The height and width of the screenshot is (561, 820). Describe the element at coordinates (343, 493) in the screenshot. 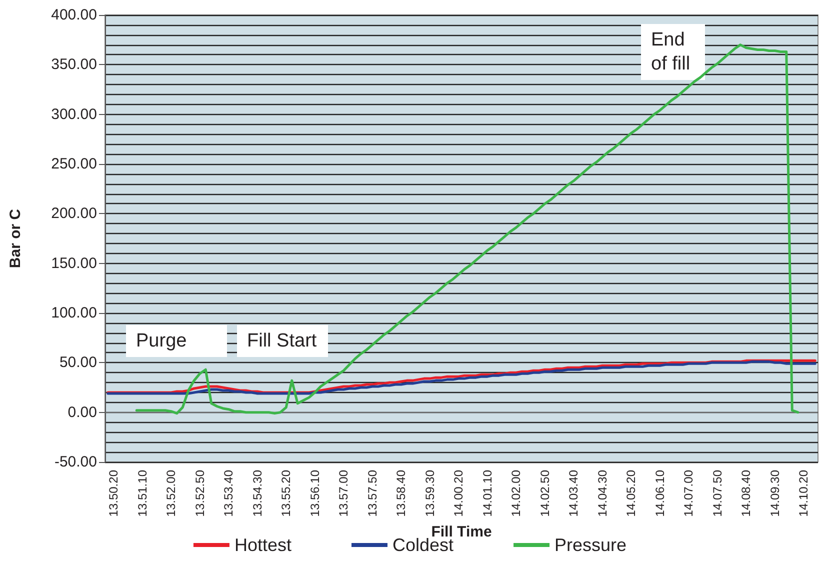

I see `x-tick-label: 13.57.00` at that location.